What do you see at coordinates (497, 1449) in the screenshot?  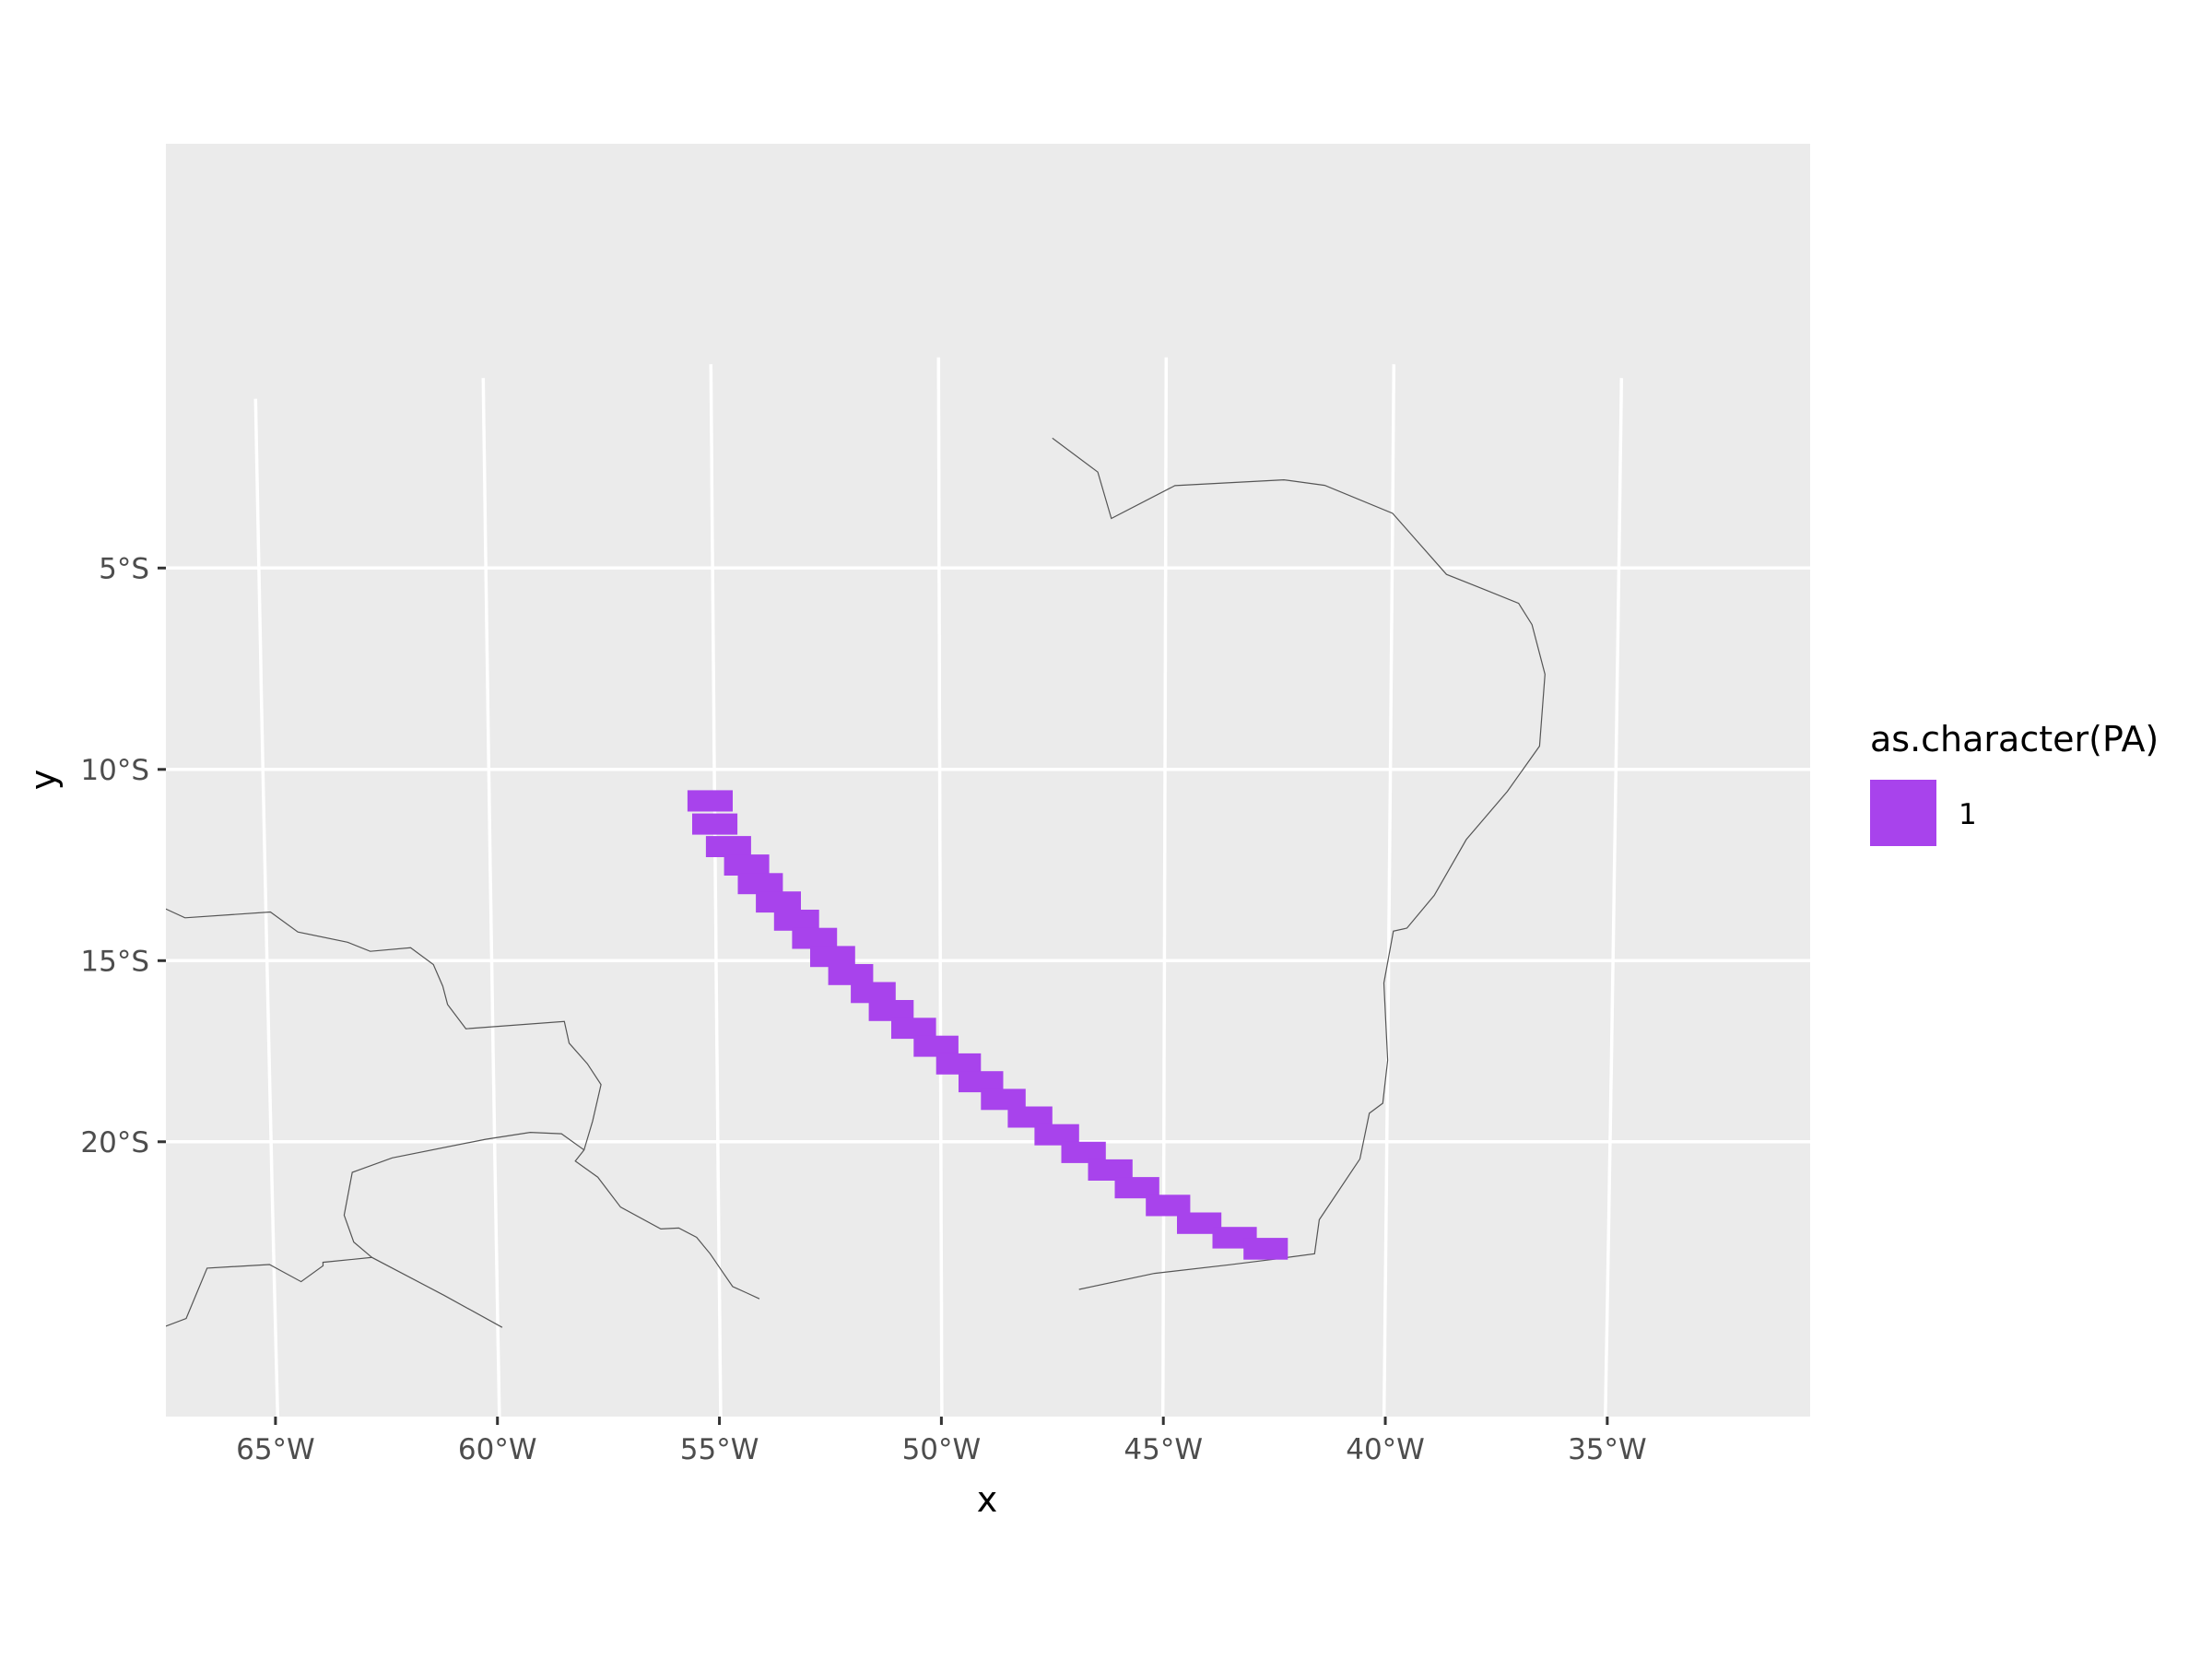 I see `x-tick-label-60°W: 60°W` at bounding box center [497, 1449].